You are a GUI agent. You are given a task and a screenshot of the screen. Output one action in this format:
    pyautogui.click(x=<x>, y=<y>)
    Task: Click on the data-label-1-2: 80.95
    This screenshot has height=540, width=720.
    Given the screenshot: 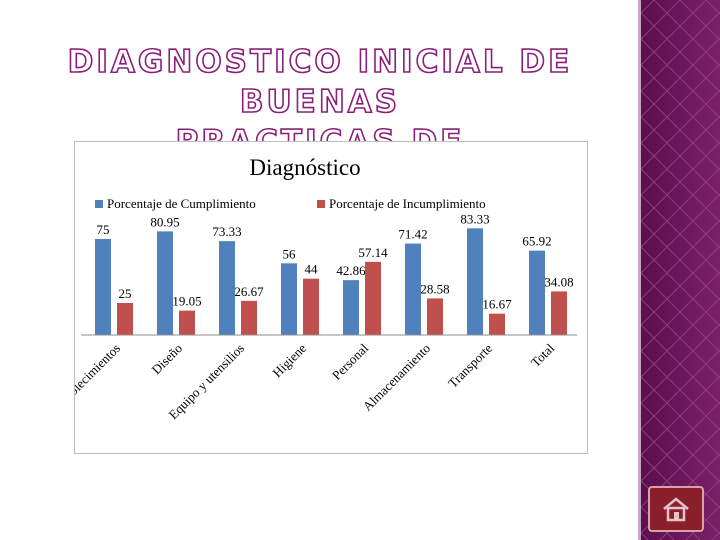 What is the action you would take?
    pyautogui.click(x=164, y=221)
    